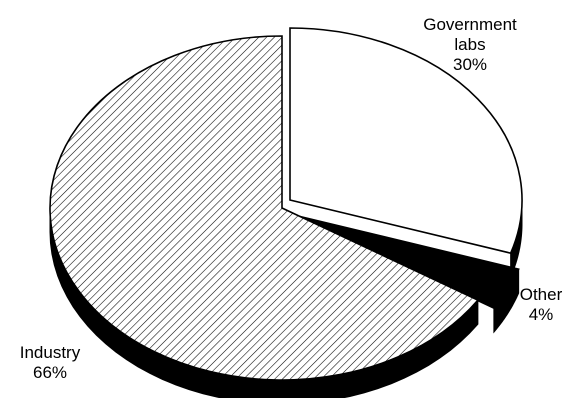 The height and width of the screenshot is (403, 569). Describe the element at coordinates (541, 294) in the screenshot. I see `slice-label-line: Other` at that location.